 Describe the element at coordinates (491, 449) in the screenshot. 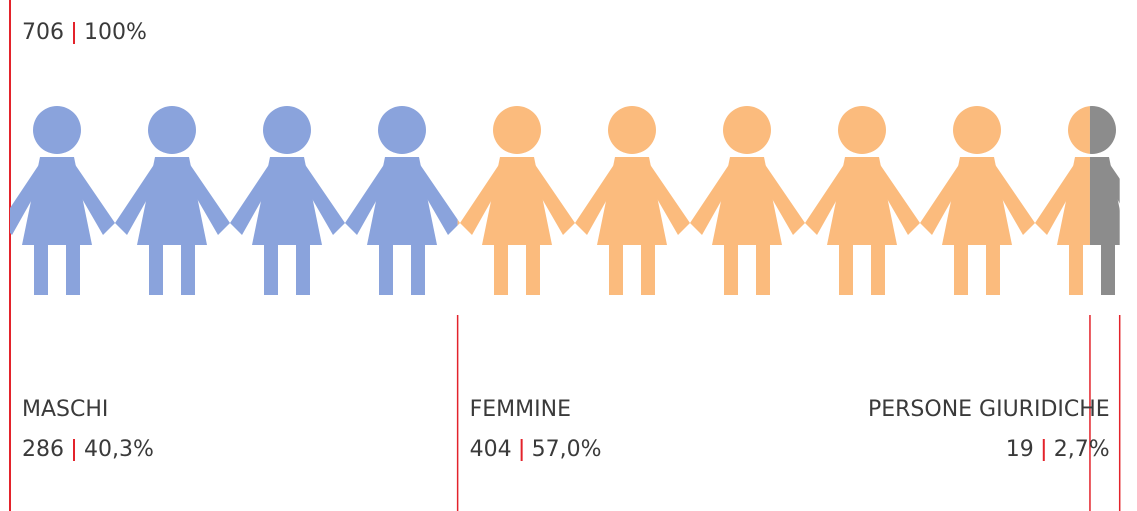

I see `count-label: 404` at that location.